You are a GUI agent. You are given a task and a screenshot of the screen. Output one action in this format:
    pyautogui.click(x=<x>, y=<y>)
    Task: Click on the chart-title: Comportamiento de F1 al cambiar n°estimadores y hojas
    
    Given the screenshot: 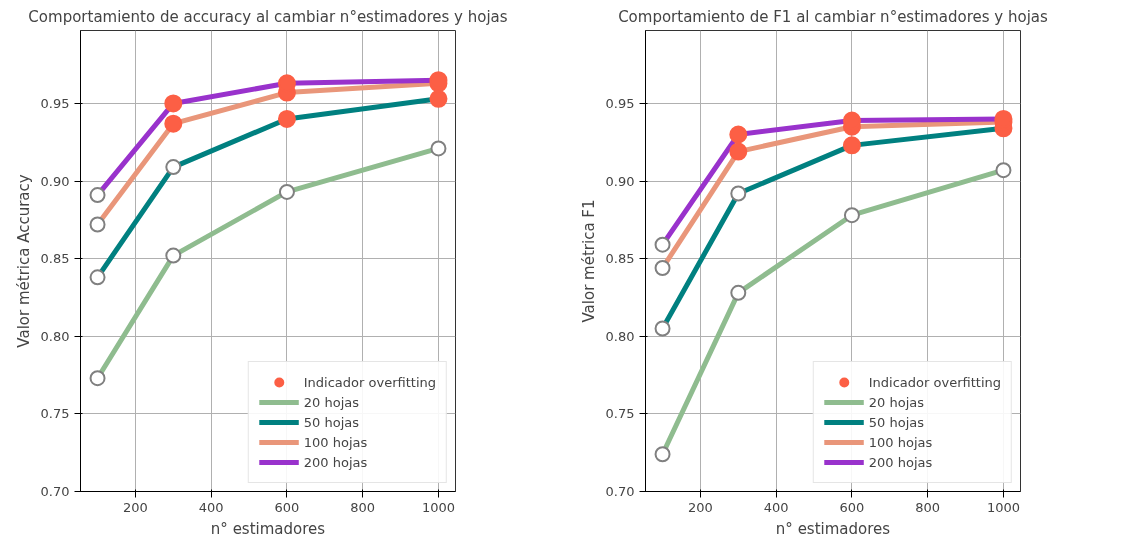 What is the action you would take?
    pyautogui.click(x=833, y=16)
    